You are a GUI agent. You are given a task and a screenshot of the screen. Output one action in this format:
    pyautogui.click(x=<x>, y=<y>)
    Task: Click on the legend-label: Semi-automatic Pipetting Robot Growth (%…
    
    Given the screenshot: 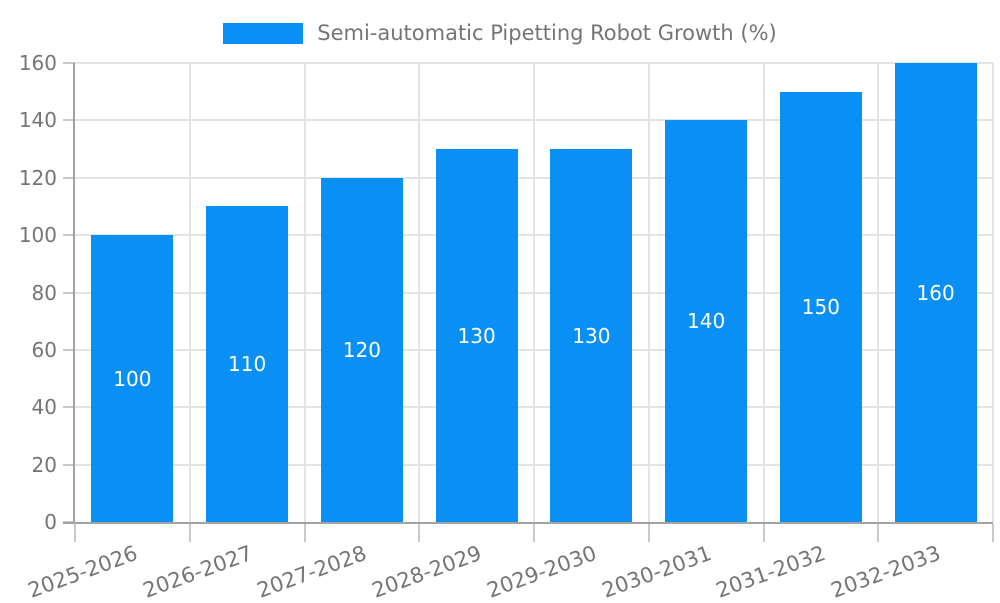 What is the action you would take?
    pyautogui.click(x=547, y=33)
    